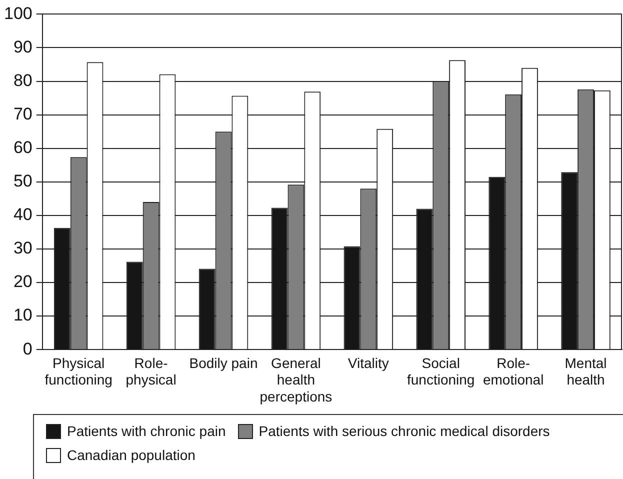 The image size is (623, 479). What do you see at coordinates (22, 148) in the screenshot?
I see `y-tick-label: 60` at bounding box center [22, 148].